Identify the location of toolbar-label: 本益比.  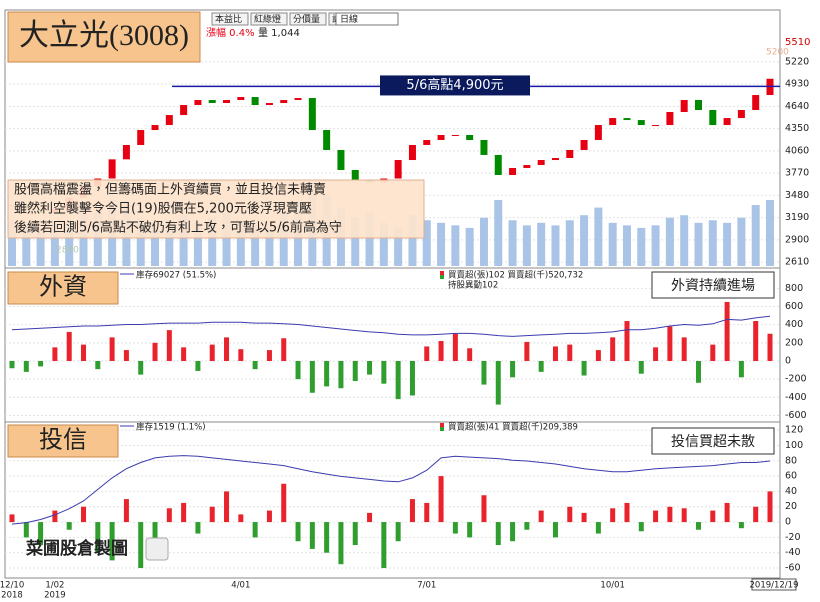
(228, 19).